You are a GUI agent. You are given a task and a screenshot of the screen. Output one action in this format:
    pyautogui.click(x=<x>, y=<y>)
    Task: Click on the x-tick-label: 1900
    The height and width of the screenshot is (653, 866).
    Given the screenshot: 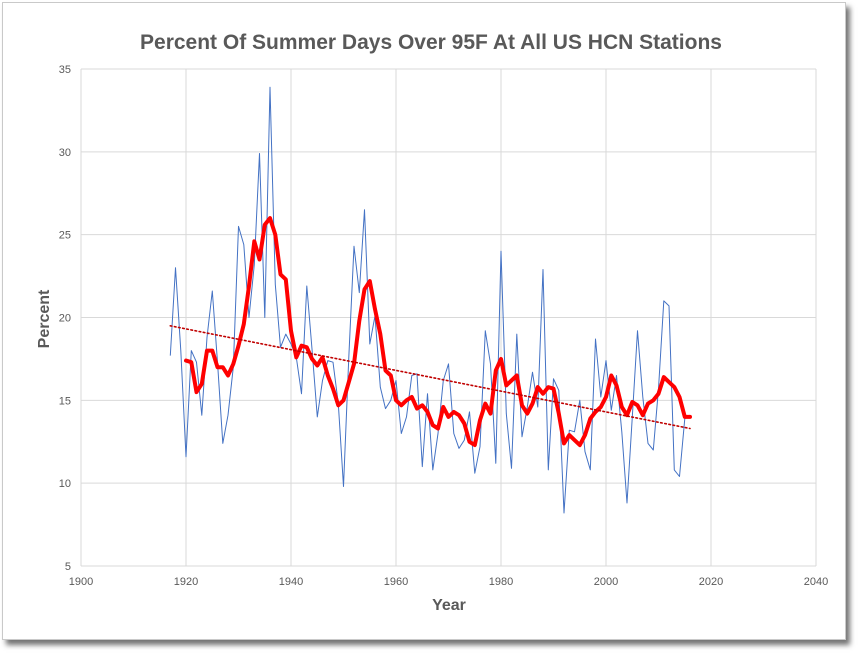 What is the action you would take?
    pyautogui.click(x=81, y=582)
    